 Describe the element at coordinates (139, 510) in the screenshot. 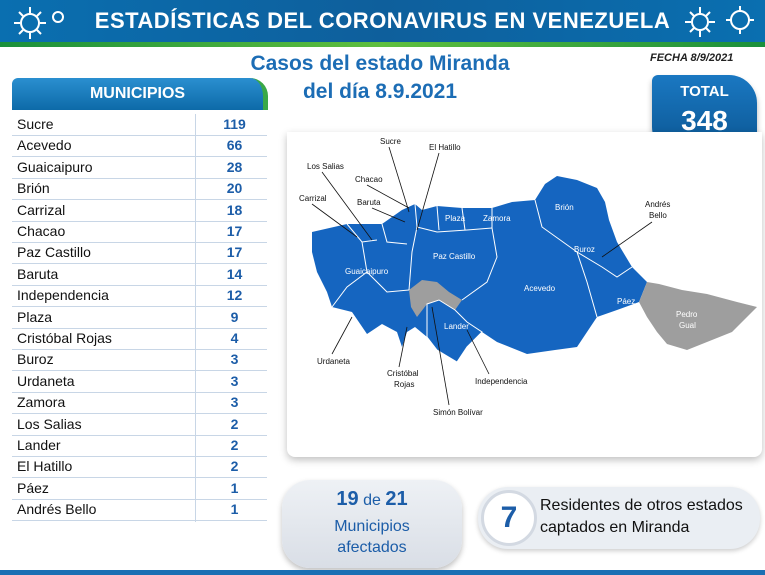

I see `table-row: Andrés Bello 1` at that location.